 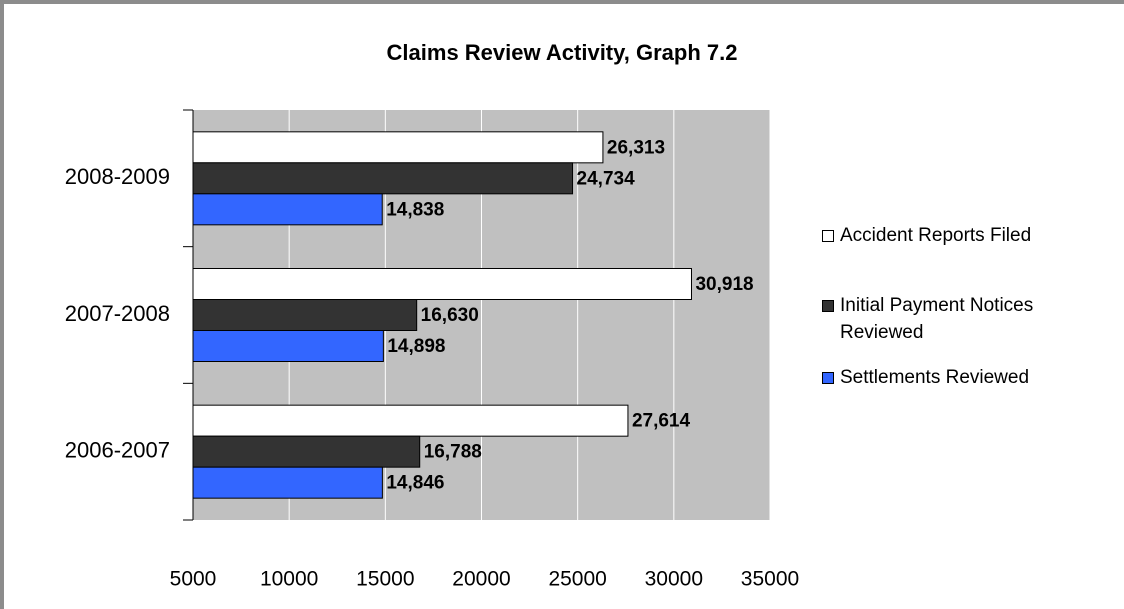 What do you see at coordinates (117, 176) in the screenshot?
I see `y-tick-label: 2008-2009` at bounding box center [117, 176].